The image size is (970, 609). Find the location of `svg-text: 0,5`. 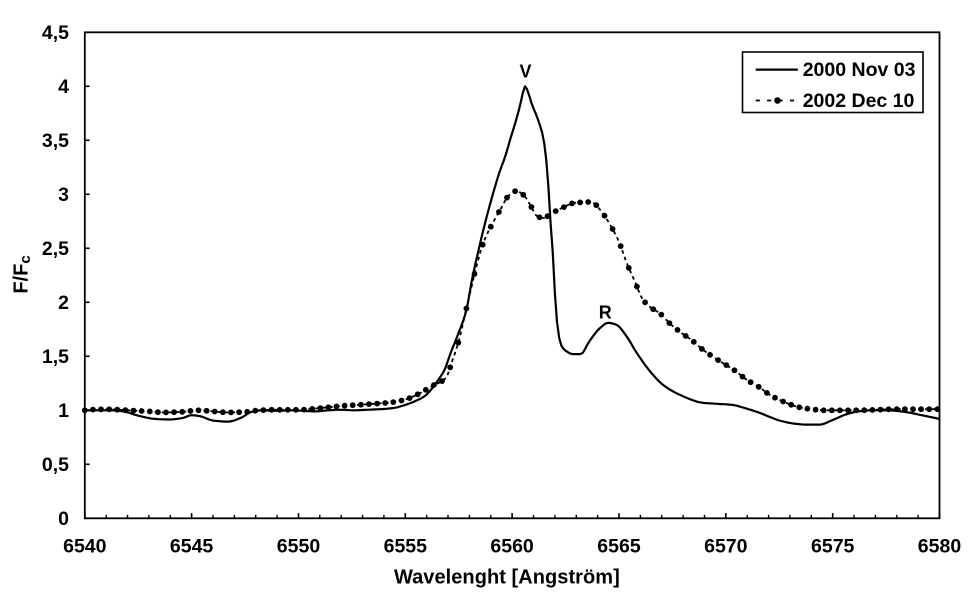

svg-text: 0,5 is located at coordinates (55, 465).